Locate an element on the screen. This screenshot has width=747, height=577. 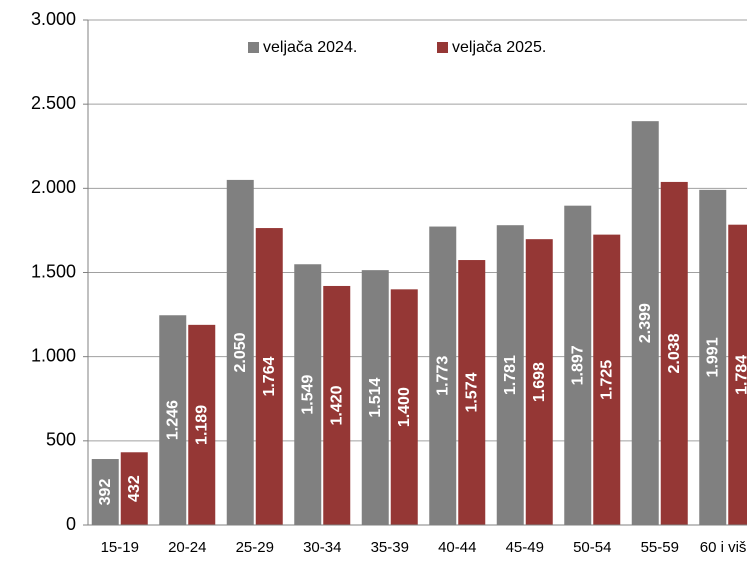
legend-label: veljača 2025. is located at coordinates (499, 47).